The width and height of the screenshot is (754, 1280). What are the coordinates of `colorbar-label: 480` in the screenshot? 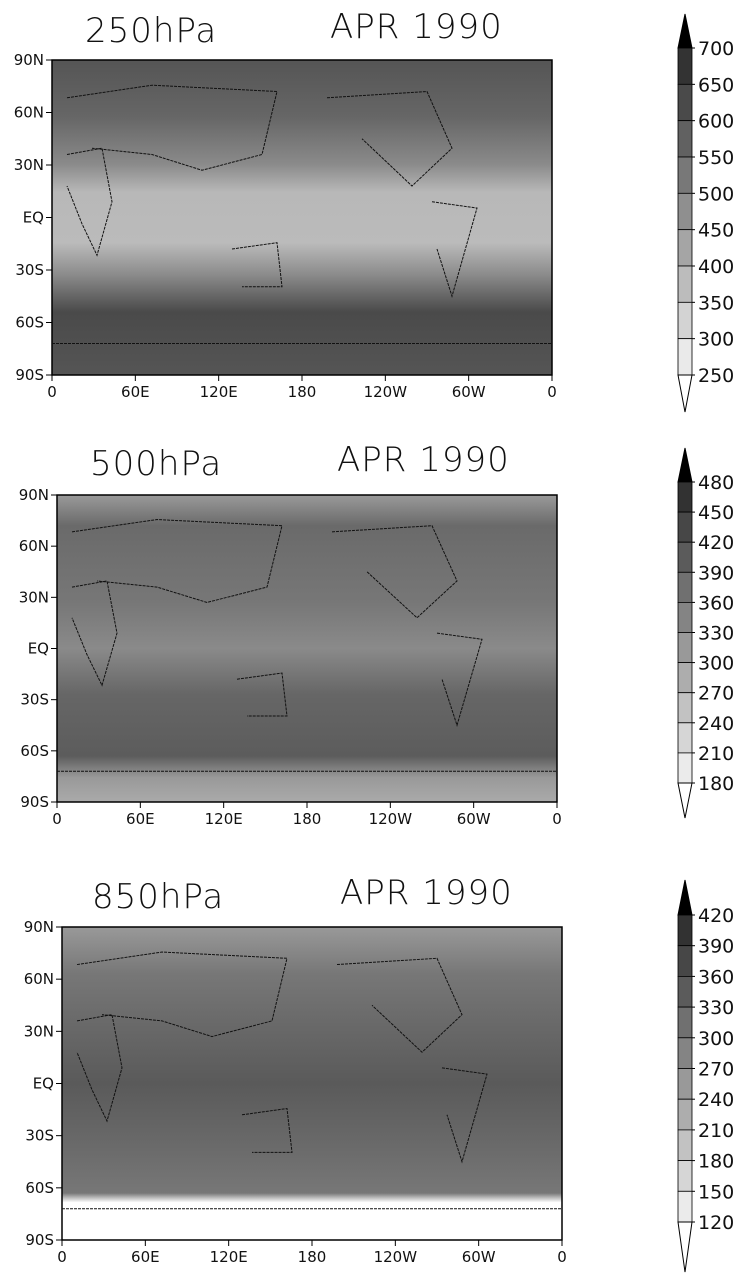 It's located at (716, 483).